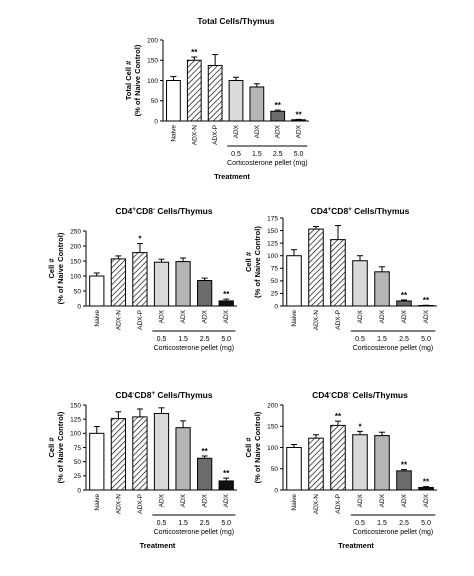 This screenshot has width=474, height=576. Describe the element at coordinates (248, 261) in the screenshot. I see `y-axis-title: Cell #` at that location.